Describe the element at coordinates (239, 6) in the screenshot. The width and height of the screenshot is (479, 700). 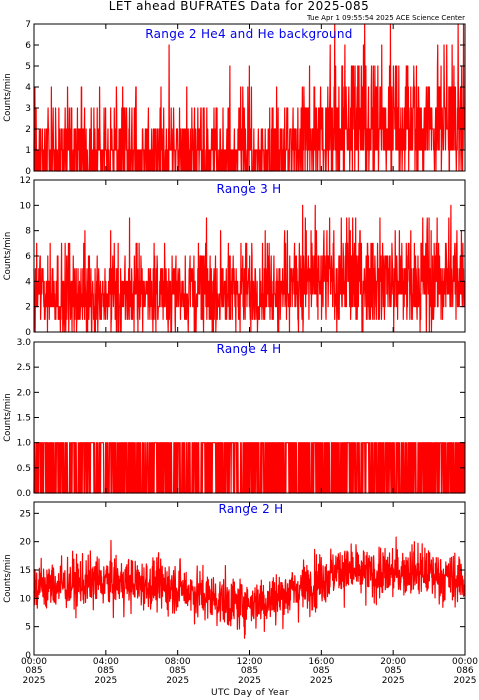
I see `figure-title: LET ahead BUFRATES Data for 2025-085` at that location.